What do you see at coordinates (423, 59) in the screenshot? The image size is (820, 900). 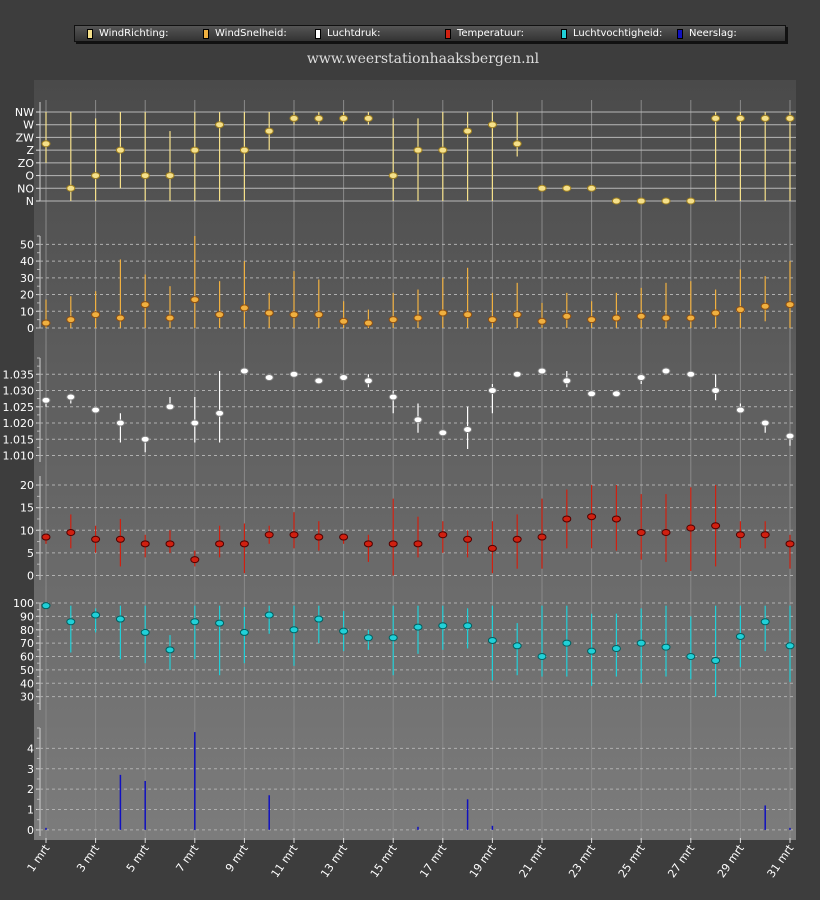 I see `website-title: www.weerstationhaaksbergen.nl` at bounding box center [423, 59].